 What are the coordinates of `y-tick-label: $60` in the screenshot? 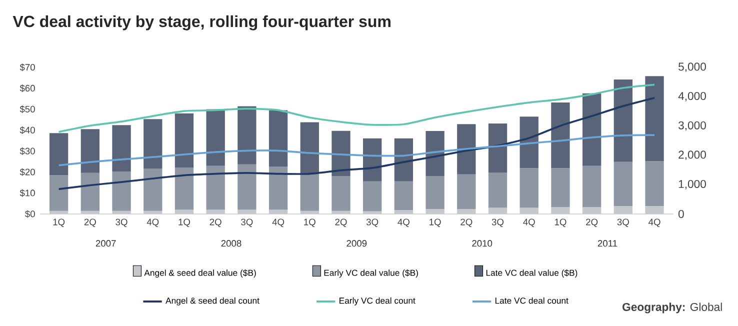 It's located at (27, 88).